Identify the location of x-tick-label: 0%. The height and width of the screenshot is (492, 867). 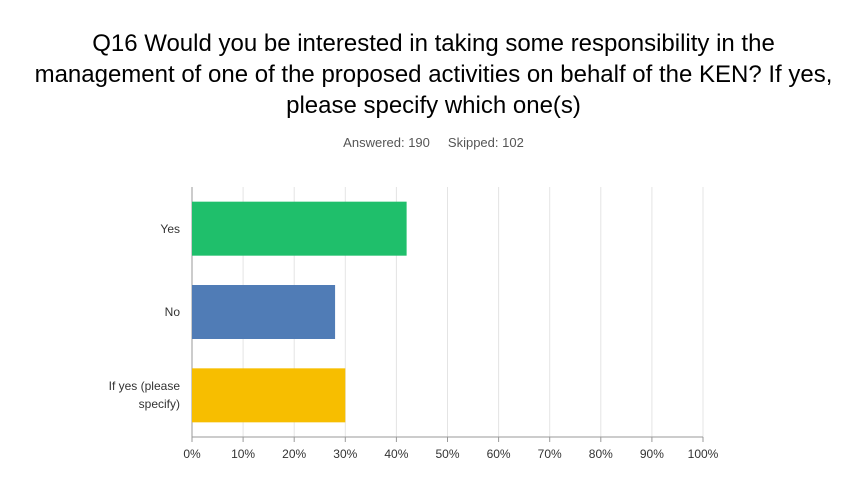
(192, 454).